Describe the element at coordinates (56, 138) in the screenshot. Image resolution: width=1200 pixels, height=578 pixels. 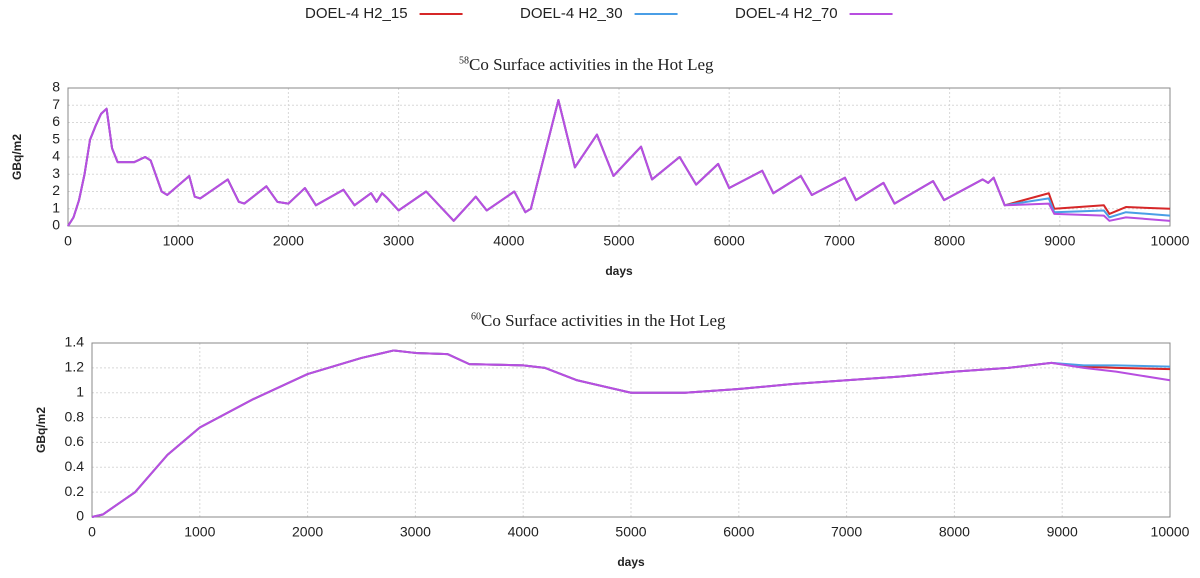
I see `y-tick-label: 5` at that location.